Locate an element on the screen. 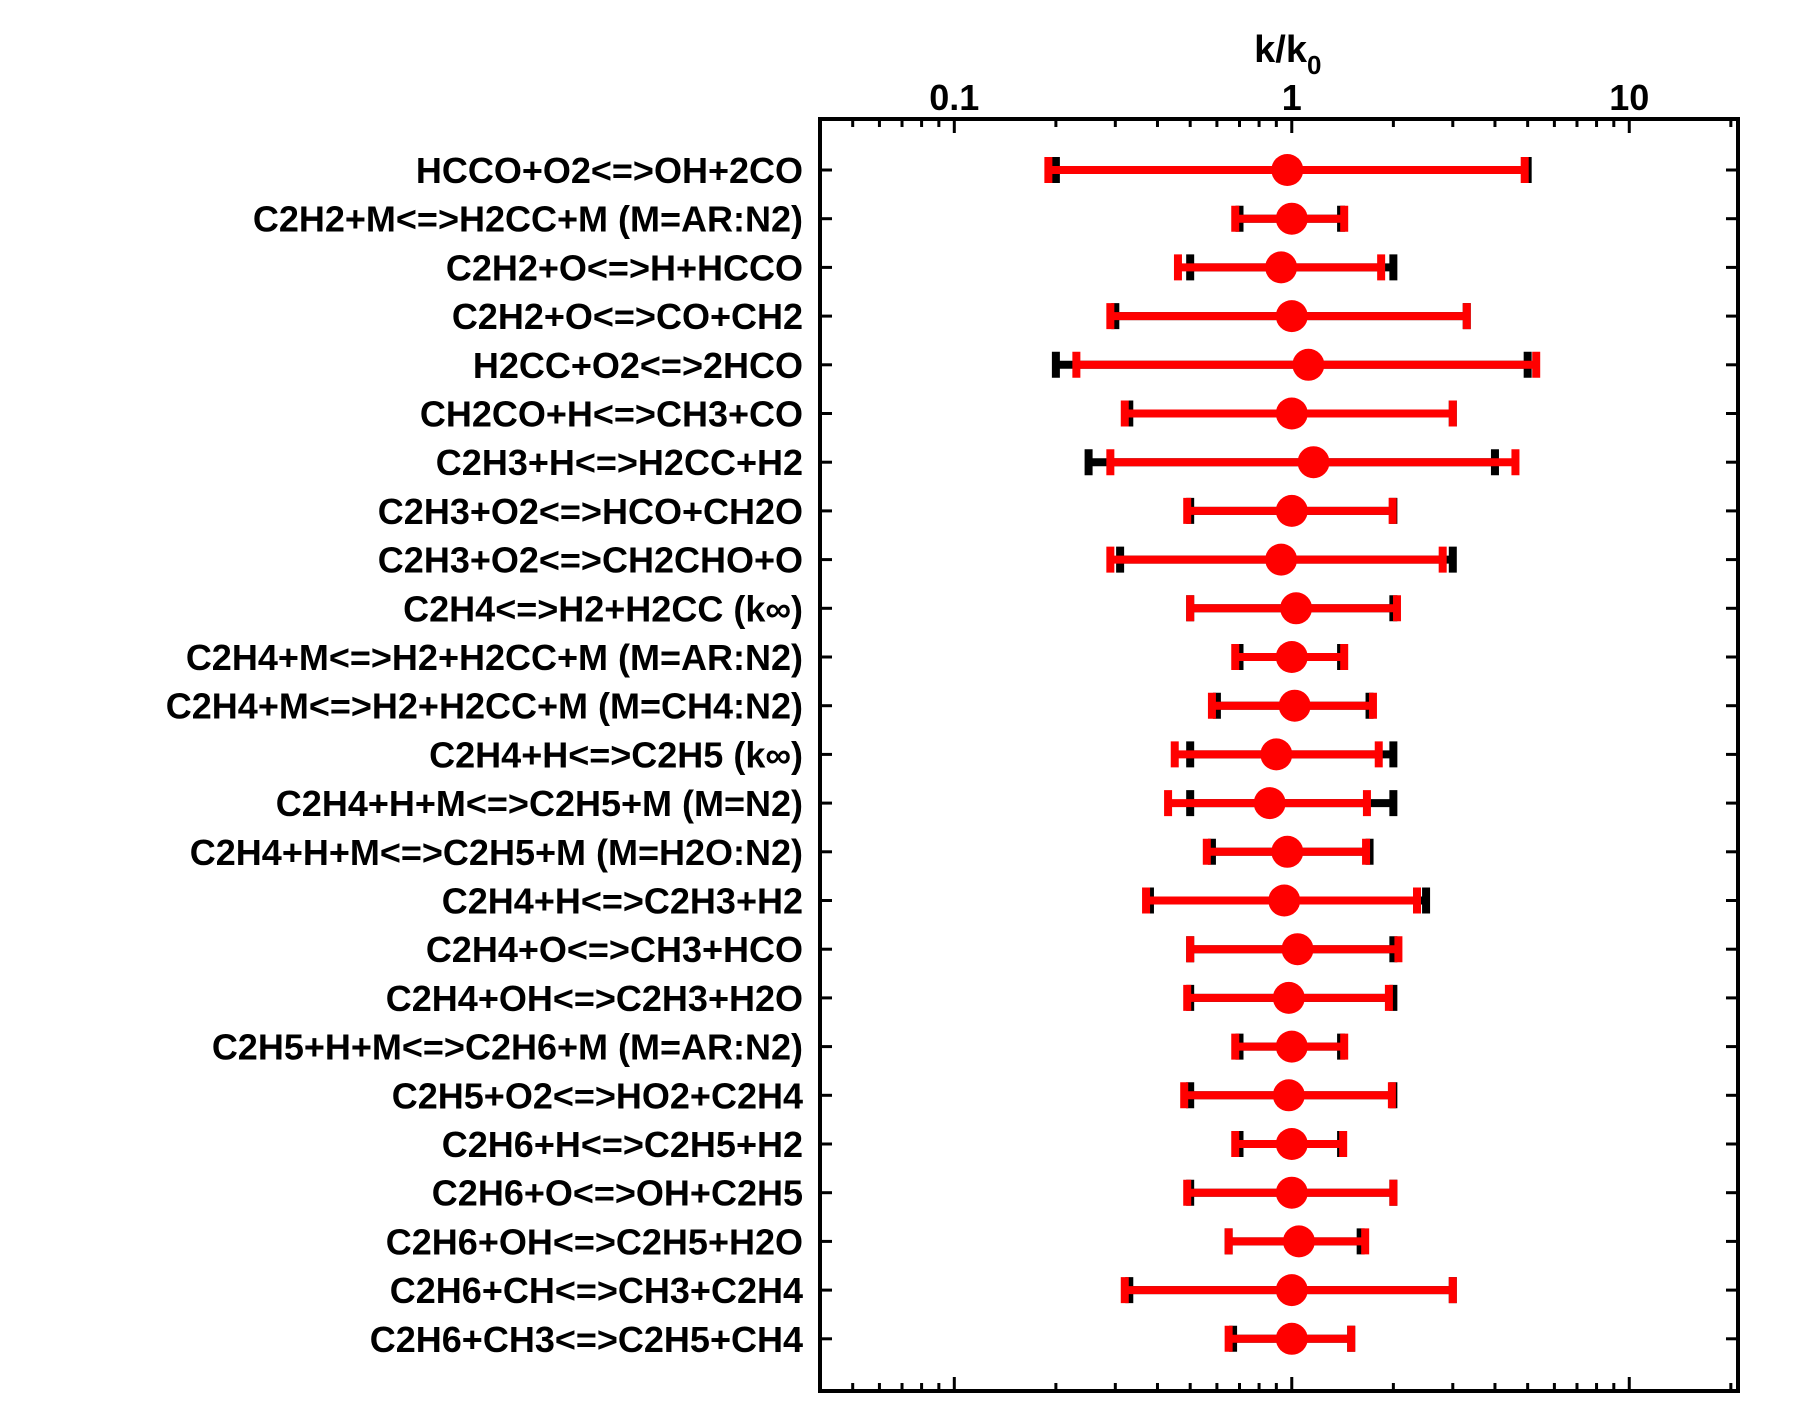  x-axis-title: k/k0 is located at coordinates (1287, 54).